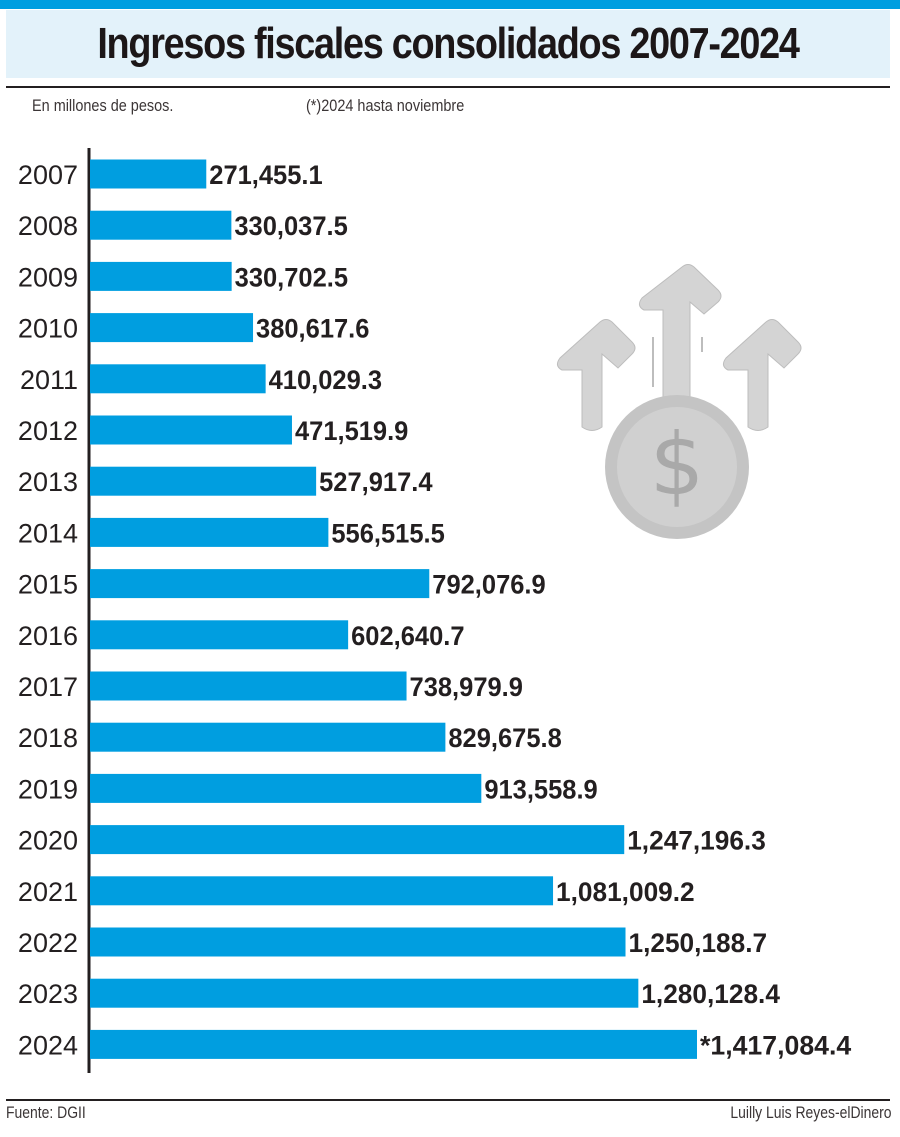  Describe the element at coordinates (161, 225) in the screenshot. I see `bar-2008` at that location.